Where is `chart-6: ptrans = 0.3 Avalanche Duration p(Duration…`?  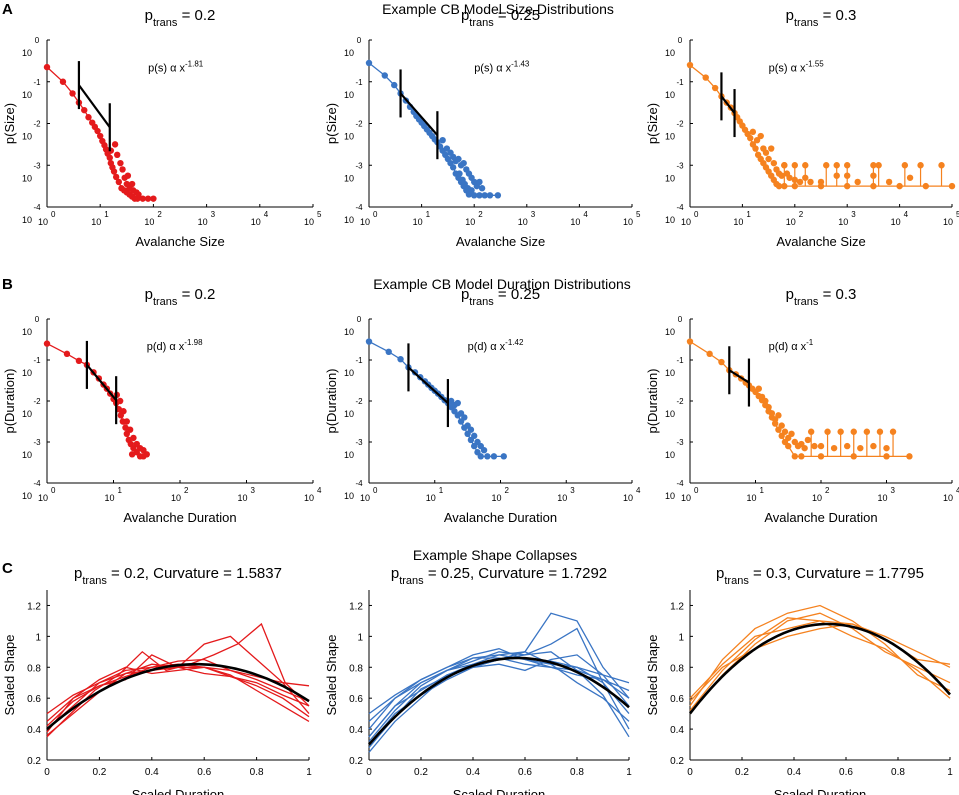 chart-6: ptrans = 0.3 Avalanche Duration p(Duration… is located at coordinates (802, 405).